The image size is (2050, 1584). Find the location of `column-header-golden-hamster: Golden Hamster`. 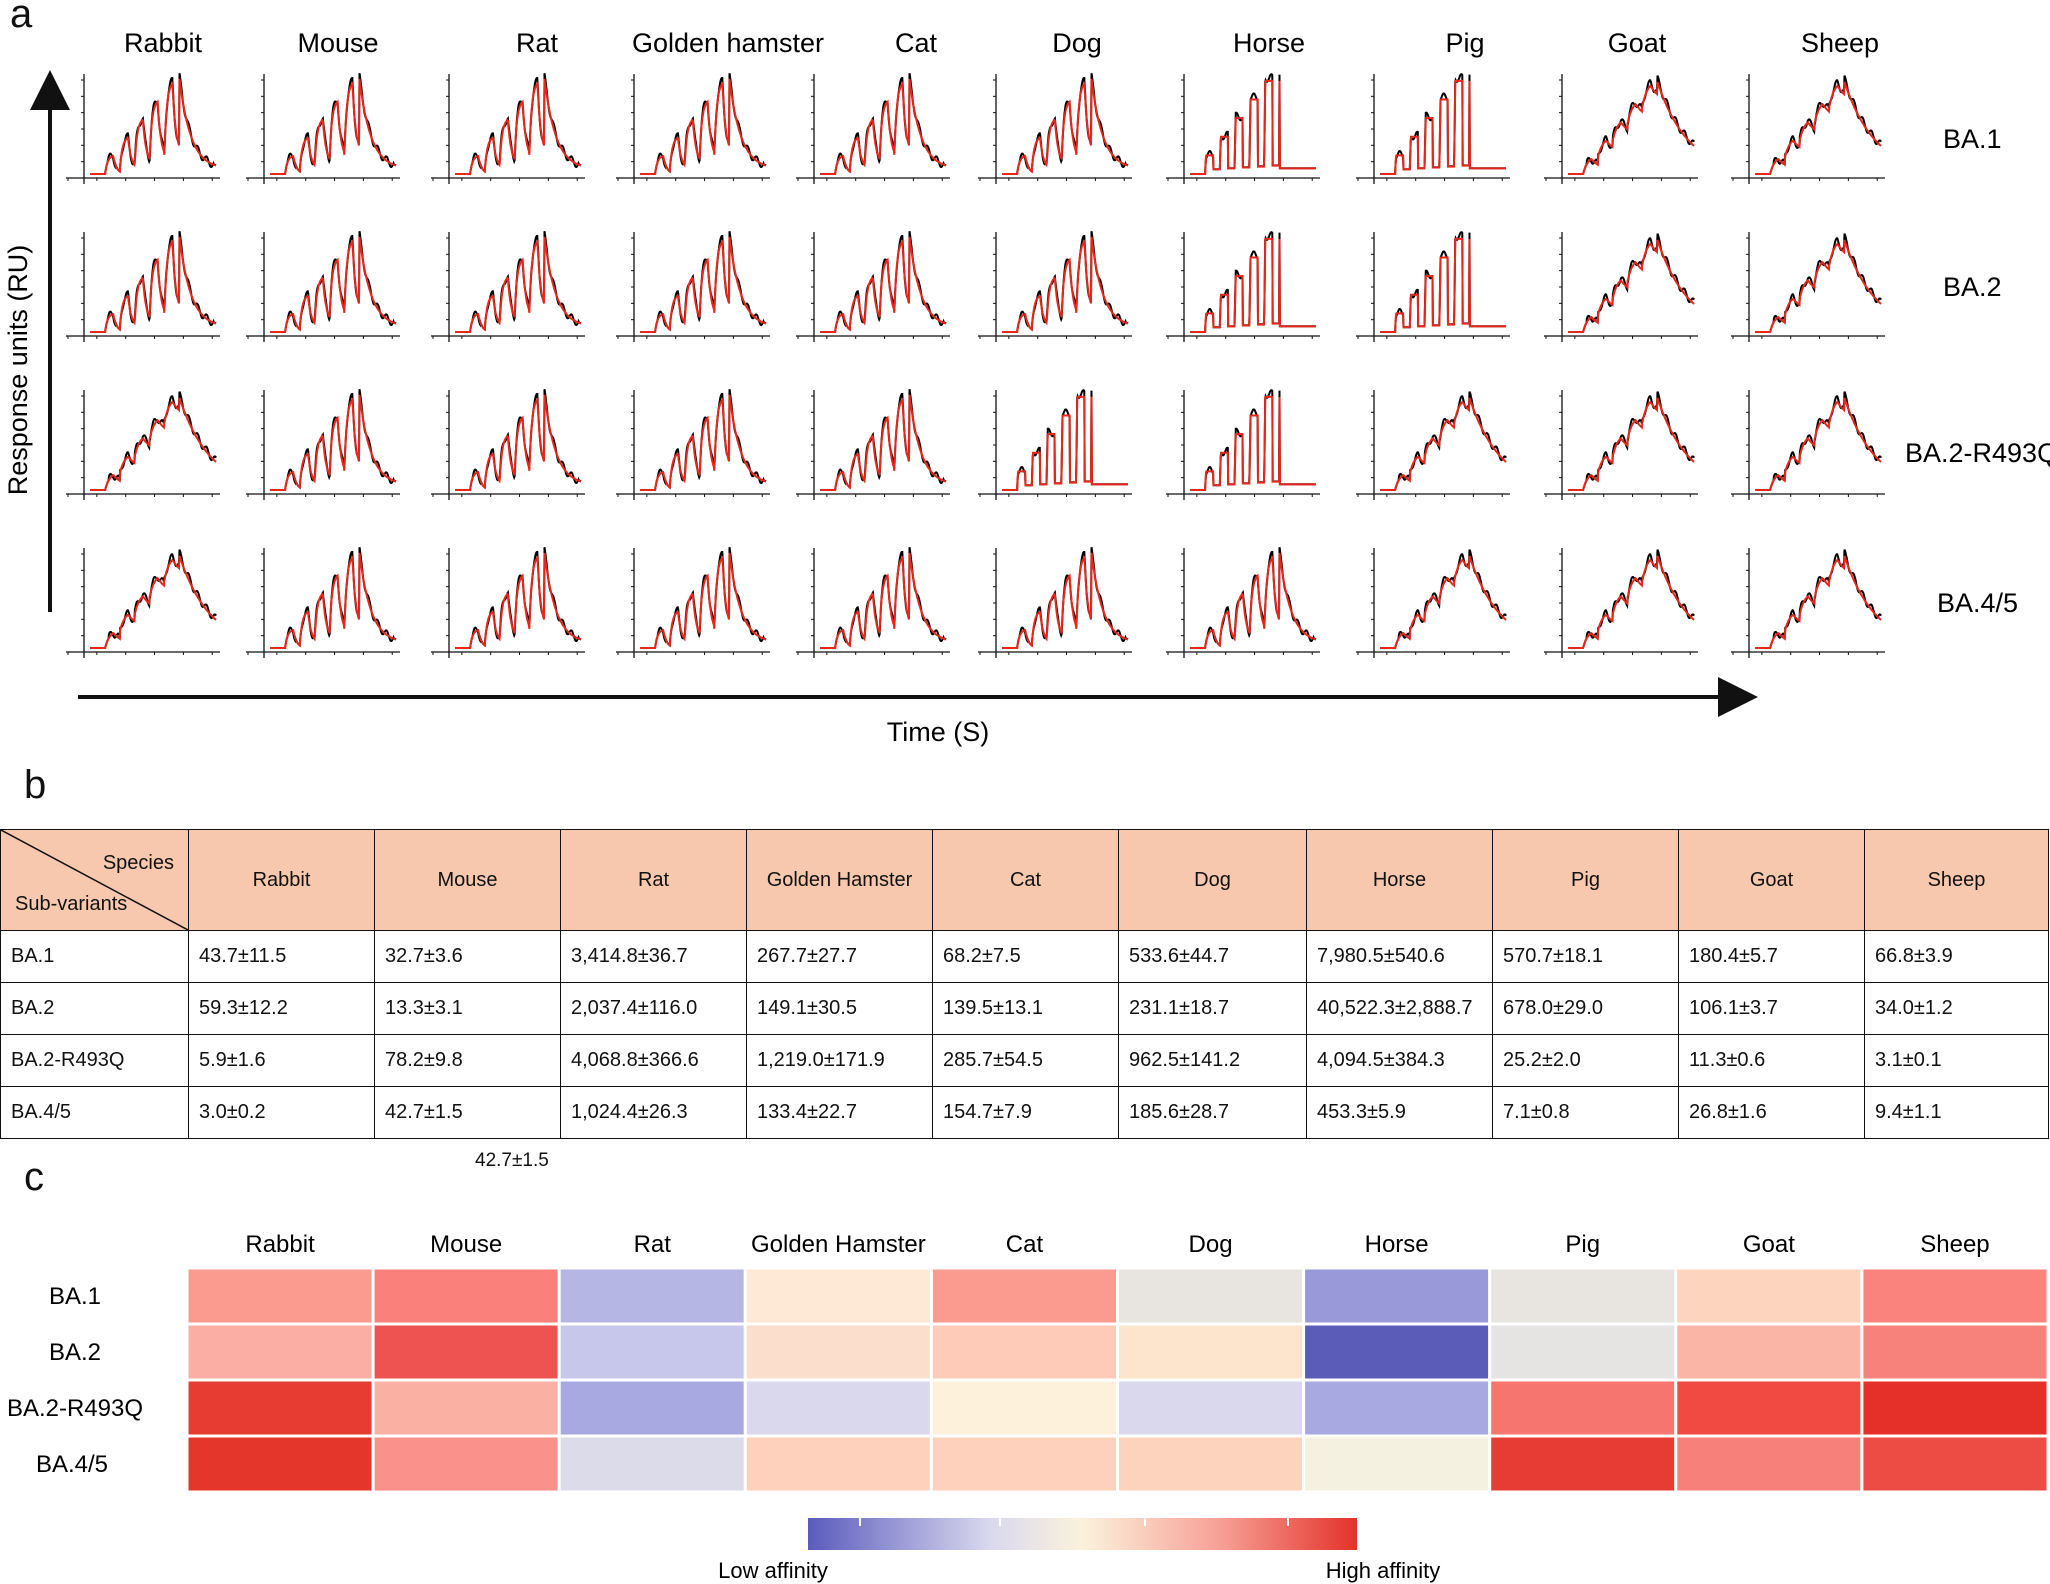

column-header-golden-hamster: Golden Hamster is located at coordinates (839, 880).